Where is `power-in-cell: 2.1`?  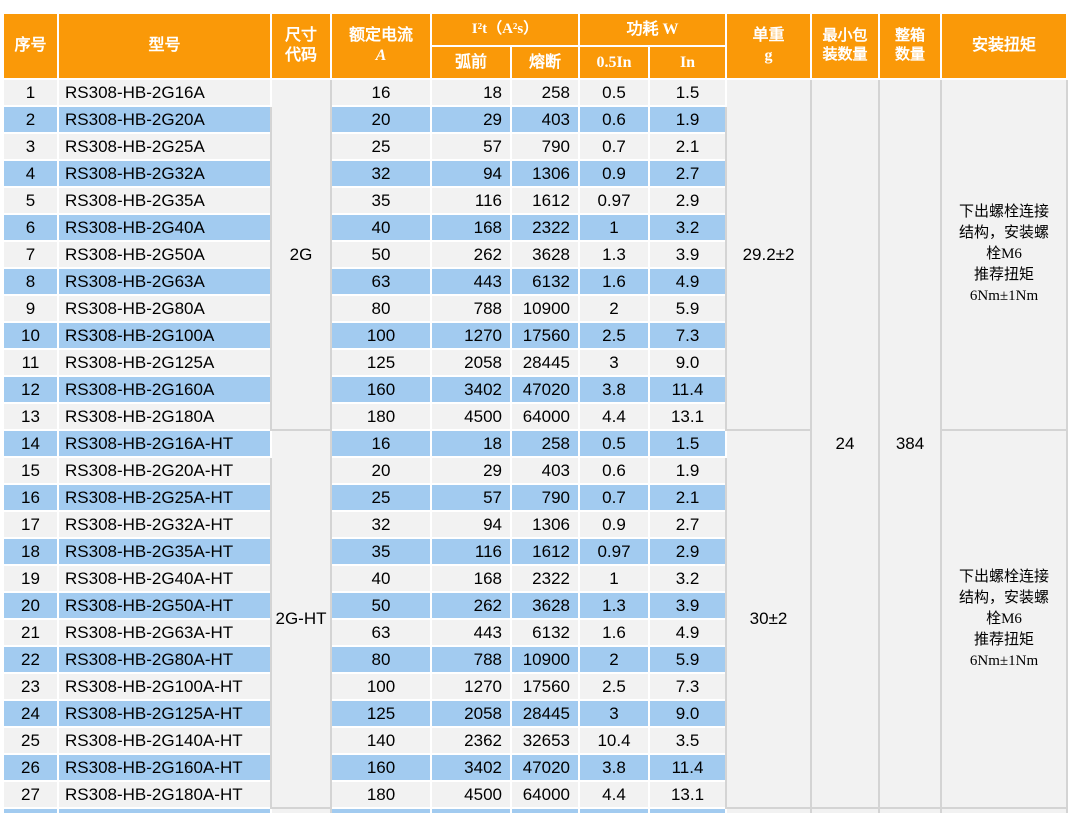 power-in-cell: 2.1 is located at coordinates (687, 146).